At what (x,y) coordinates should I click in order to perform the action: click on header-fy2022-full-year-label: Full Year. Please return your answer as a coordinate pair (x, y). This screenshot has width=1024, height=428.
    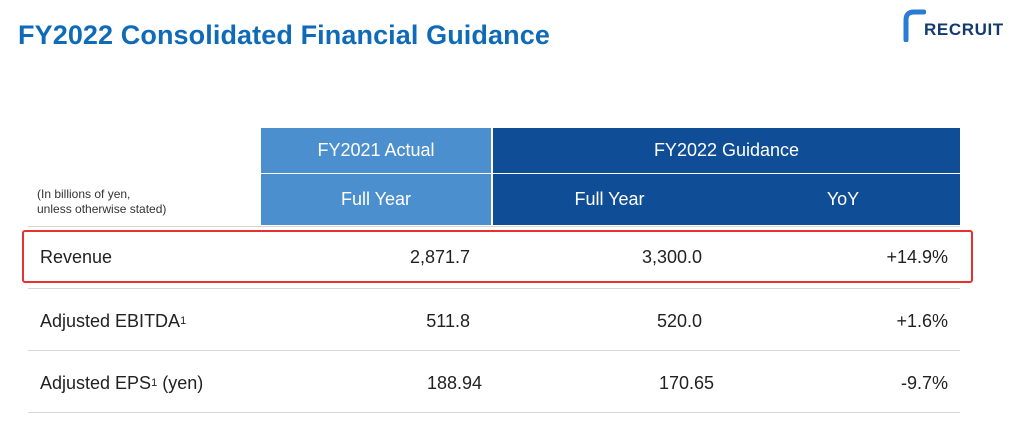
    Looking at the image, I should click on (609, 199).